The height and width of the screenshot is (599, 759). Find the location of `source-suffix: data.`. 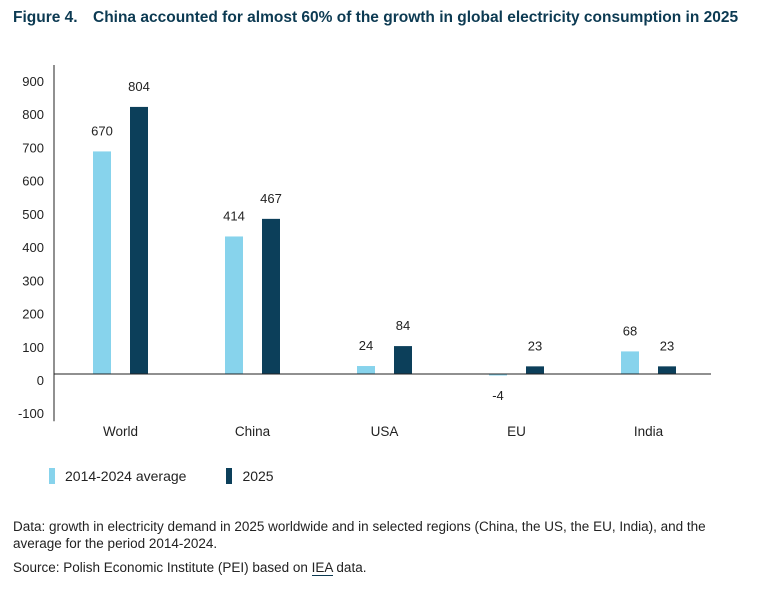

source-suffix: data. is located at coordinates (349, 567).